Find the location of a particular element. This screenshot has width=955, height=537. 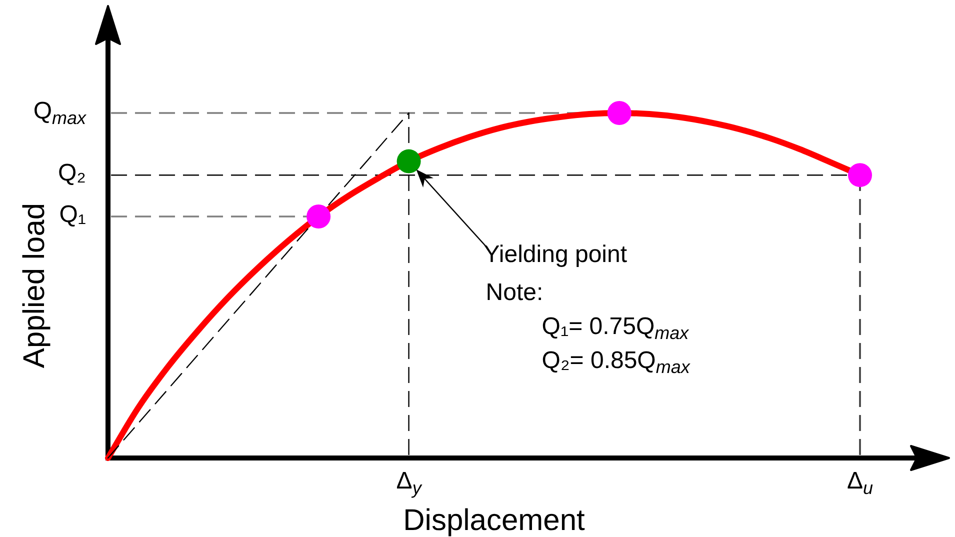

annotation: Note: is located at coordinates (515, 292).